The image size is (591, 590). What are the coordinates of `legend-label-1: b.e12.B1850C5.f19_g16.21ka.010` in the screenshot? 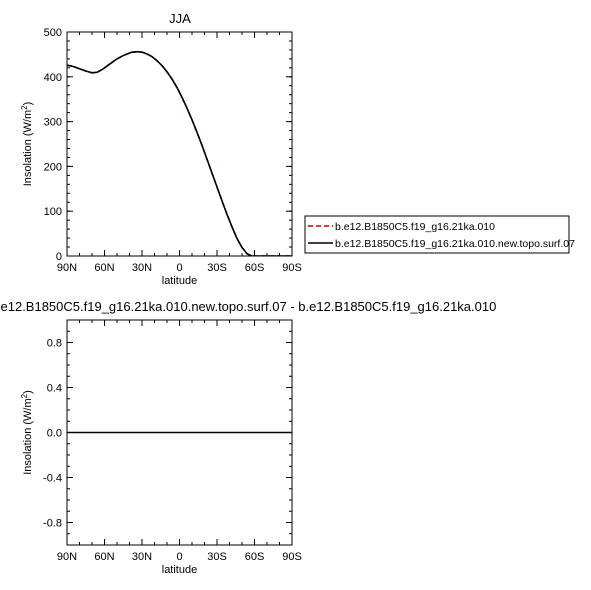 It's located at (415, 227).